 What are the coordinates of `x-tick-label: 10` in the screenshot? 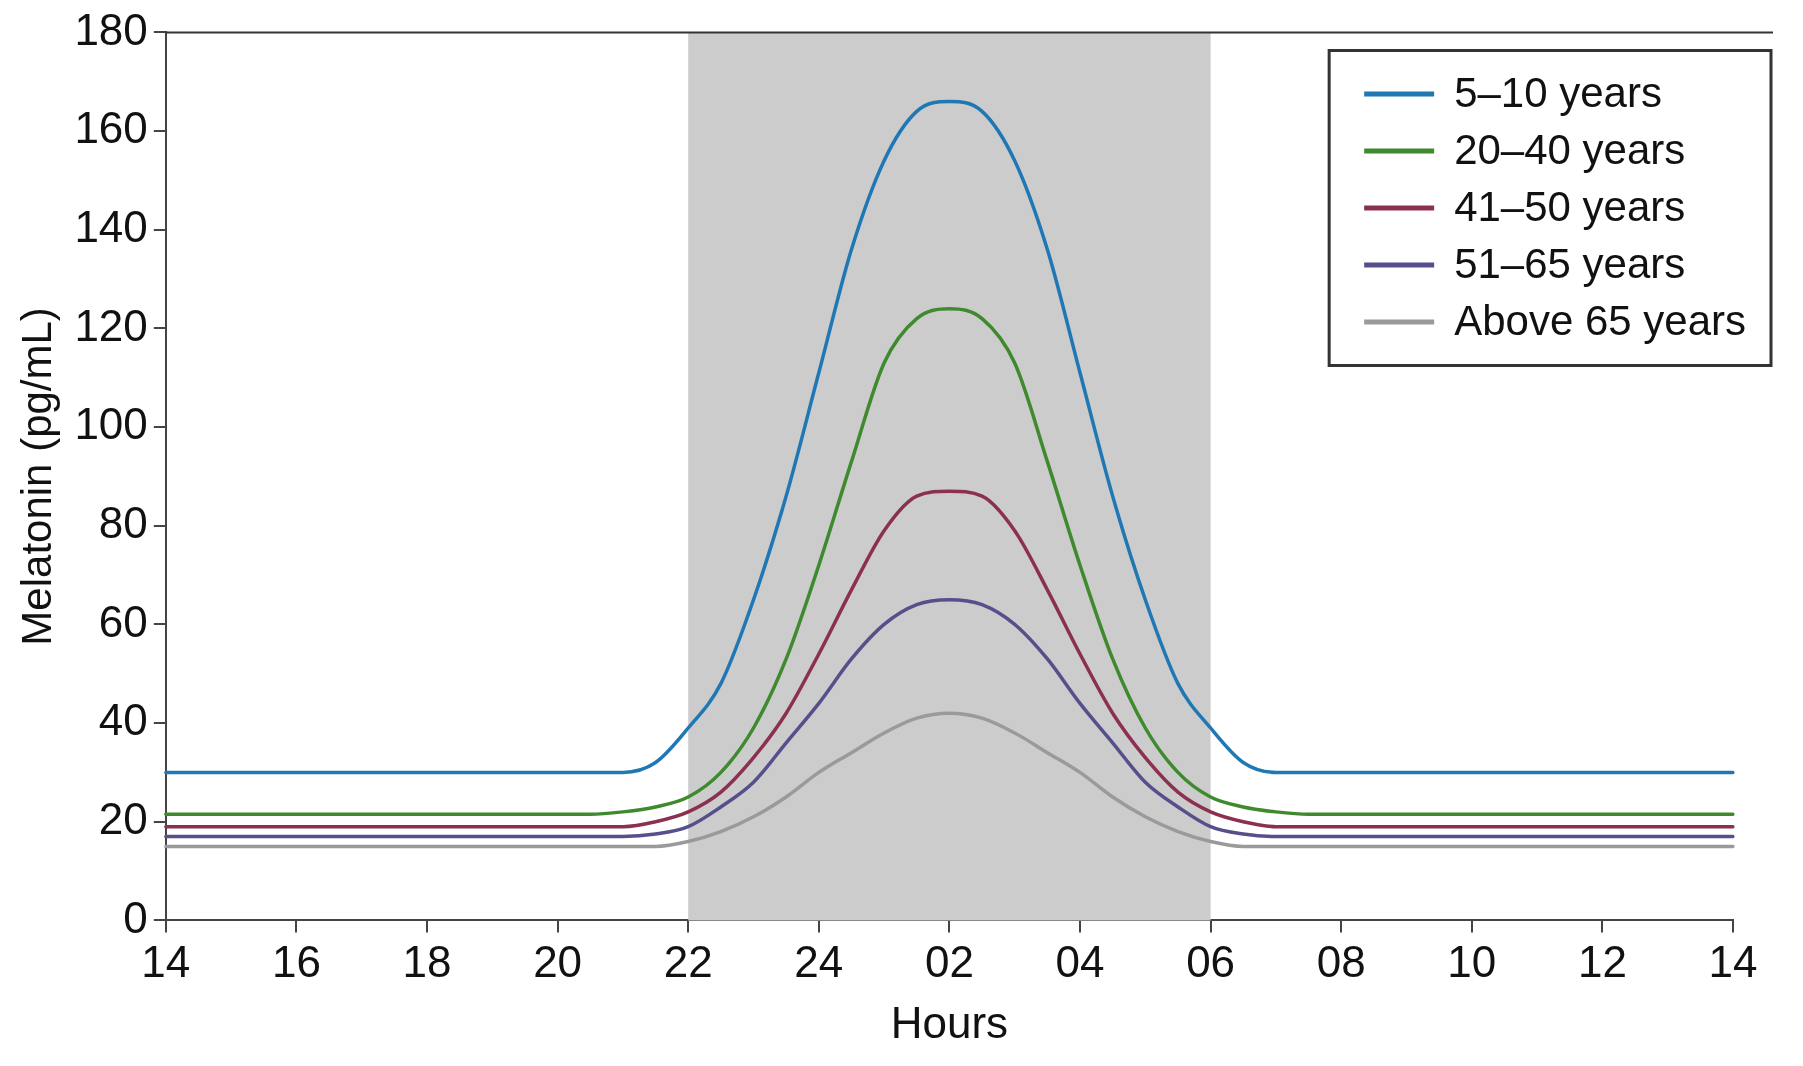 It's located at (1472, 961).